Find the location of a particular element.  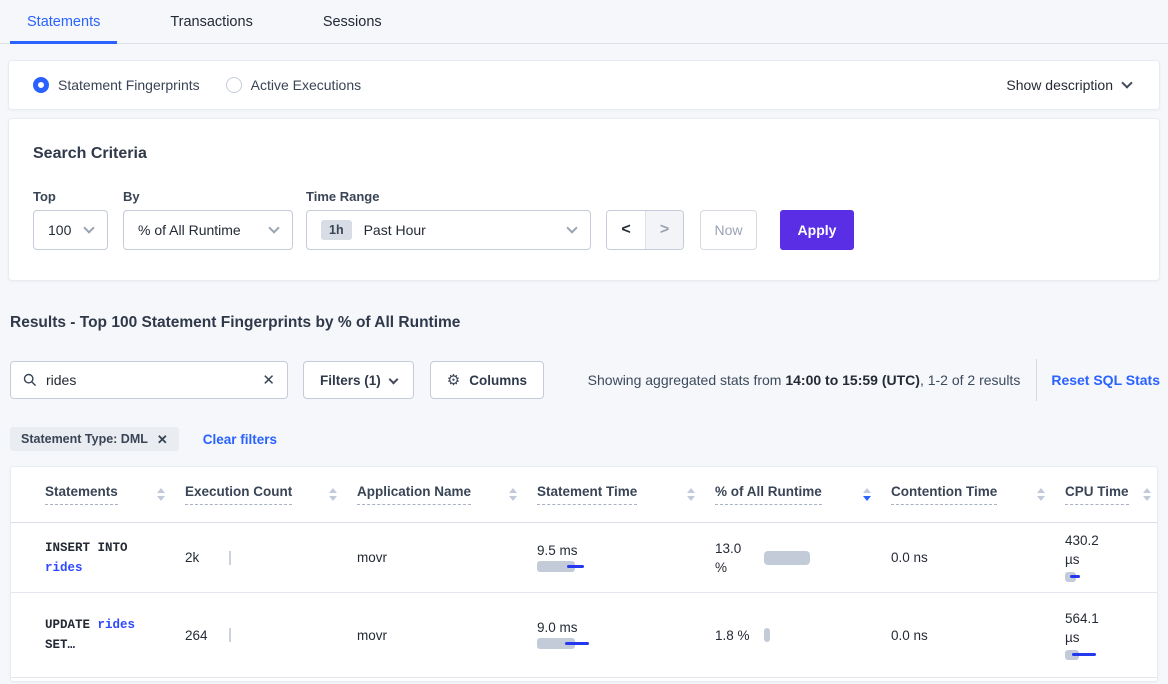

search-criteria-title: Search Criteria is located at coordinates (90, 153).